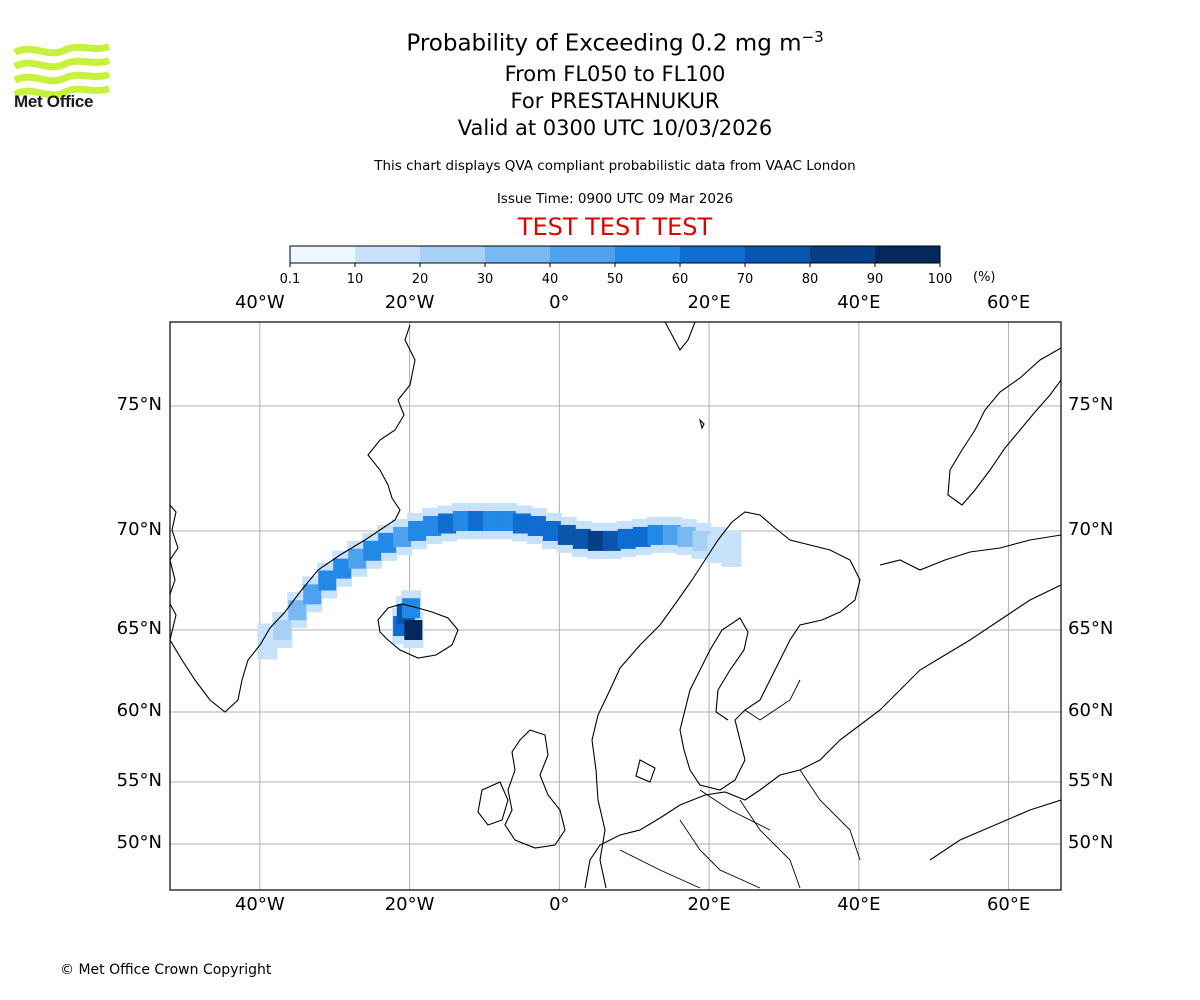 The image size is (1200, 1000). I want to click on lon-label-bottom: 40°W, so click(259, 904).